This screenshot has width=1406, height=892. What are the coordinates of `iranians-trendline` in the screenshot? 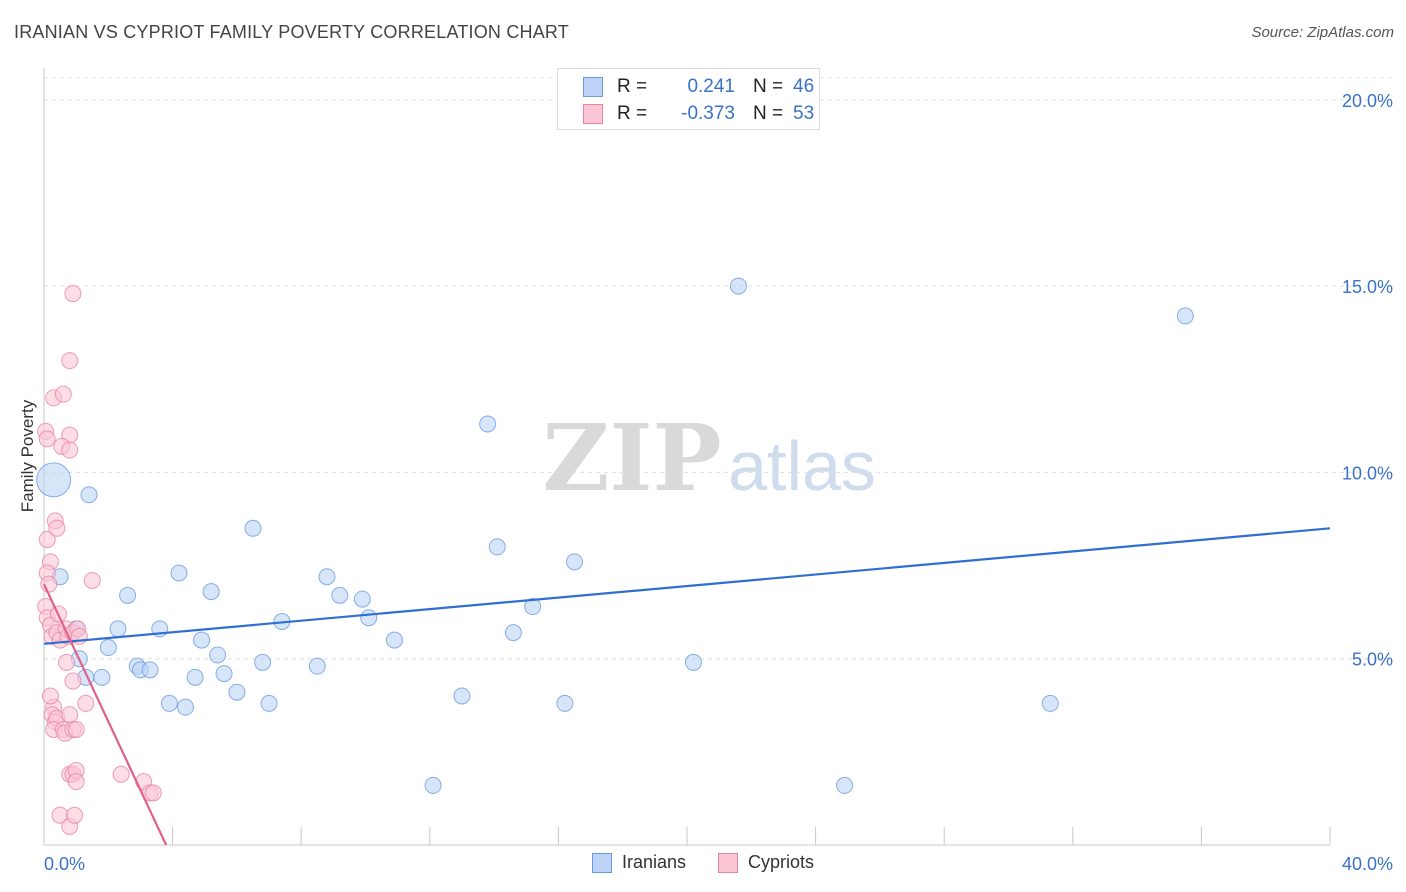 It's located at (687, 586).